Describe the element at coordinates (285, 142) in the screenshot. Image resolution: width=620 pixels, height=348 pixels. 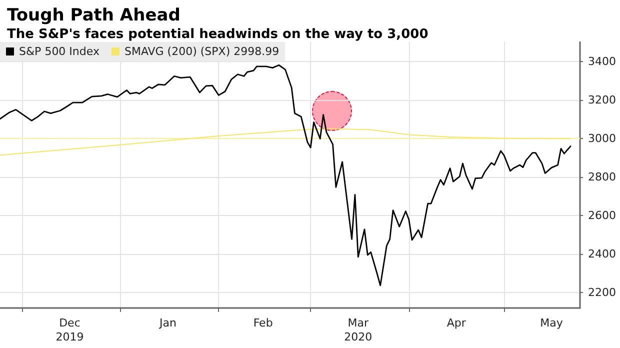
I see `line-series` at that location.